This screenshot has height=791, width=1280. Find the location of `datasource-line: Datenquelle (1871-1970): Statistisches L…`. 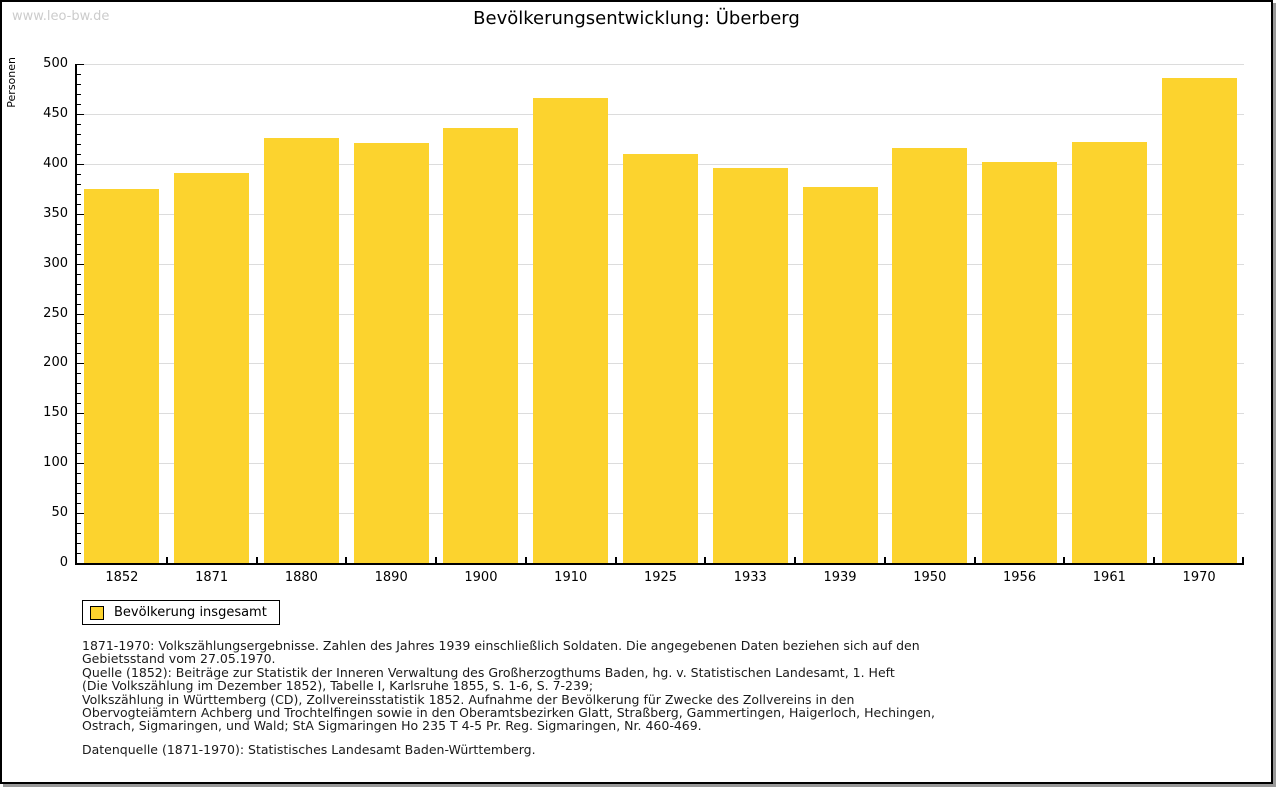

datasource-line: Datenquelle (1871-1970): Statistisches L… is located at coordinates (309, 749).